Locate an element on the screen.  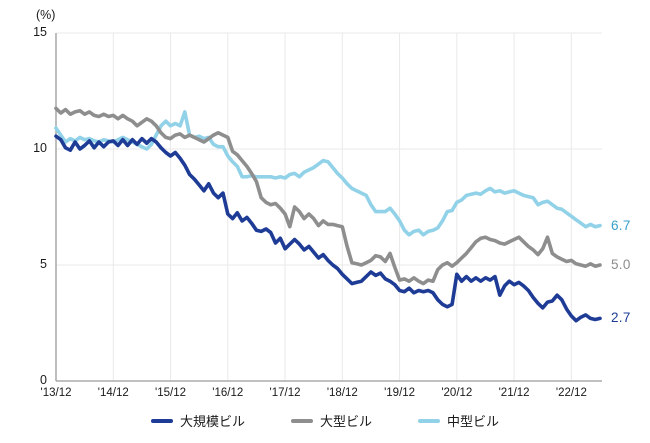
legend-swatch-large-scale is located at coordinates (161, 420).